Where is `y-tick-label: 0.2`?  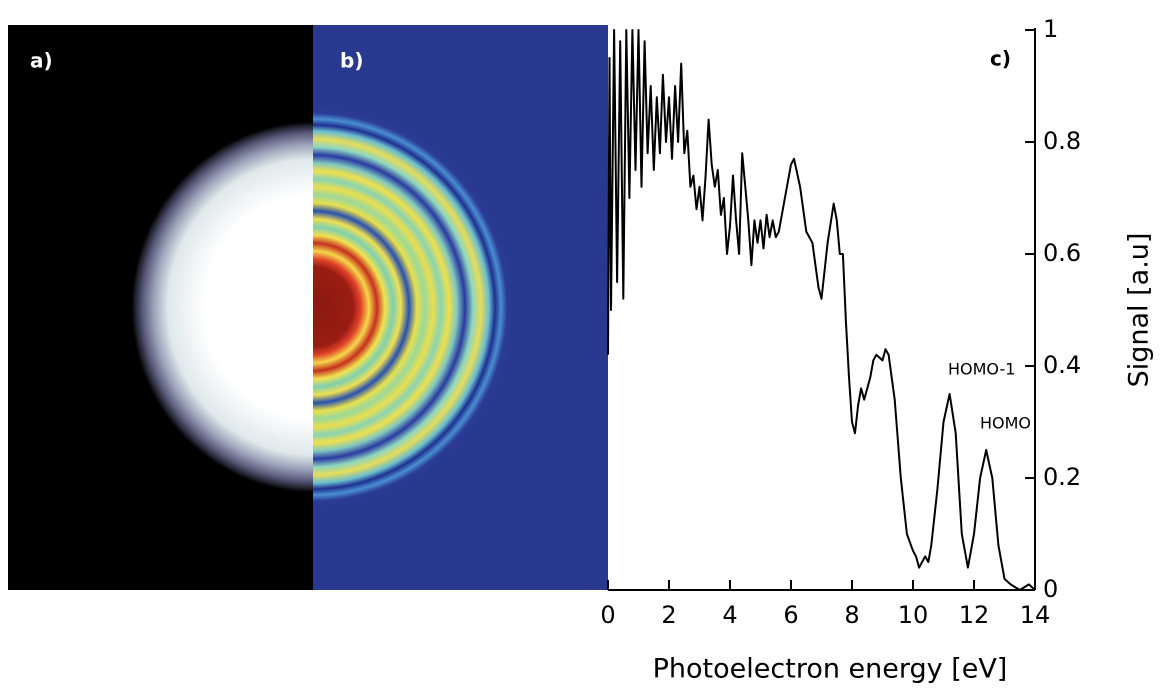
y-tick-label: 0.2 is located at coordinates (1062, 477).